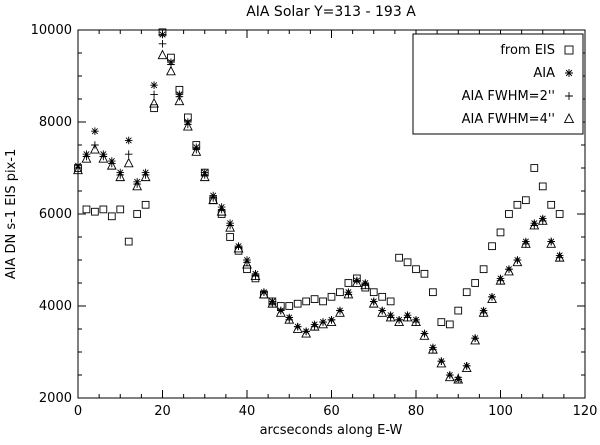 The width and height of the screenshot is (600, 445). Describe the element at coordinates (500, 411) in the screenshot. I see `x-tick-label: 100` at that location.